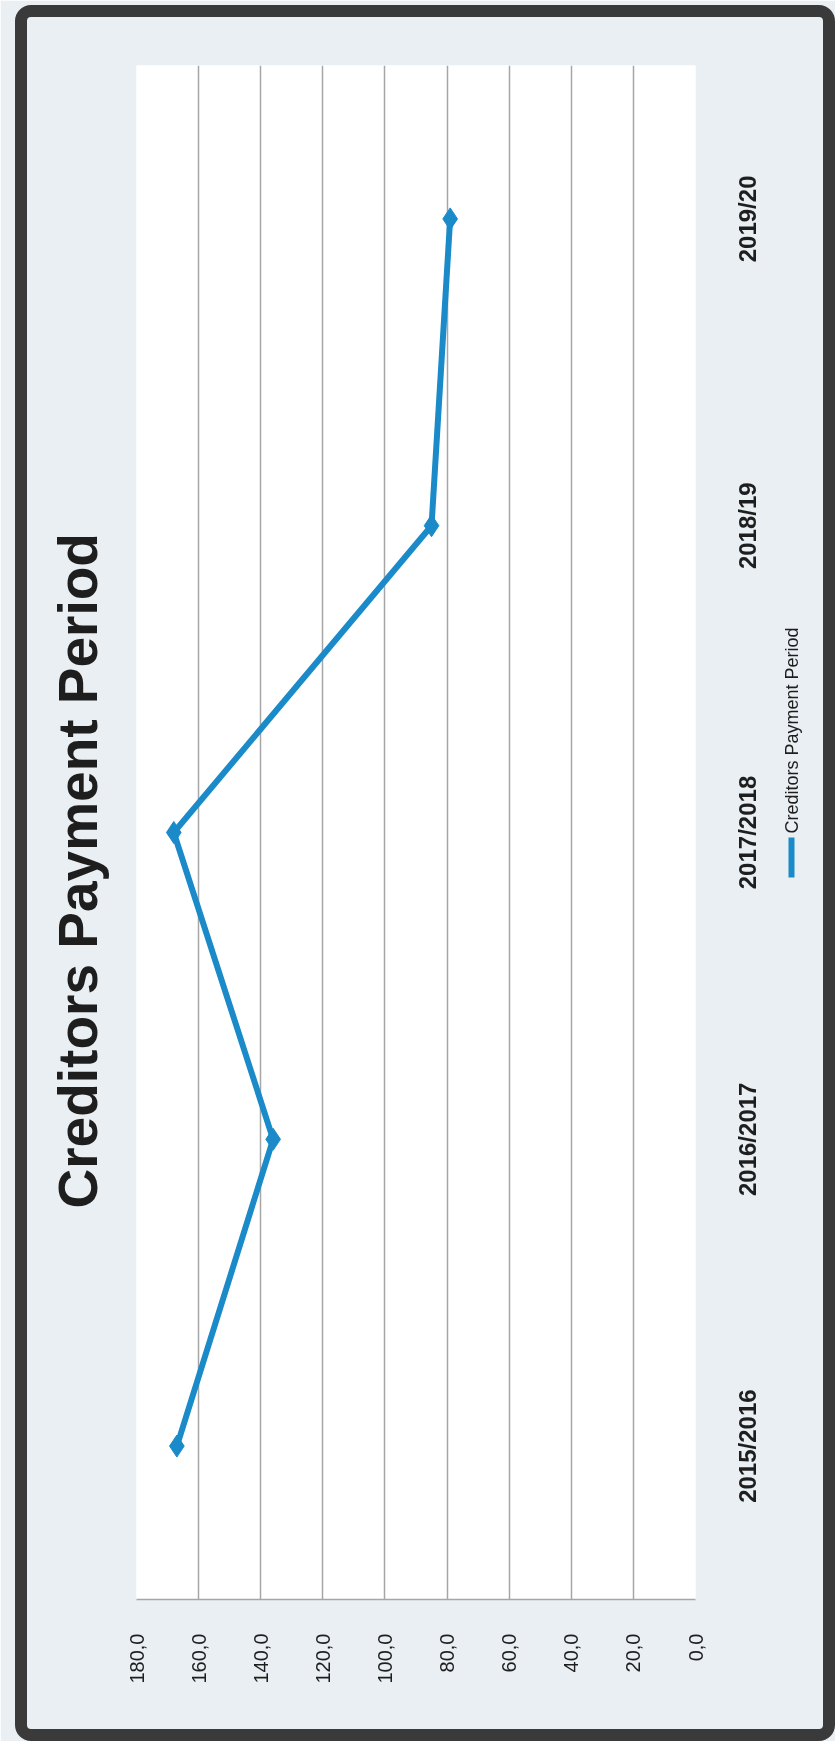 This screenshot has height=1741, width=835. What do you see at coordinates (747, 1446) in the screenshot?
I see `y-tick-label: 2015/2016` at bounding box center [747, 1446].